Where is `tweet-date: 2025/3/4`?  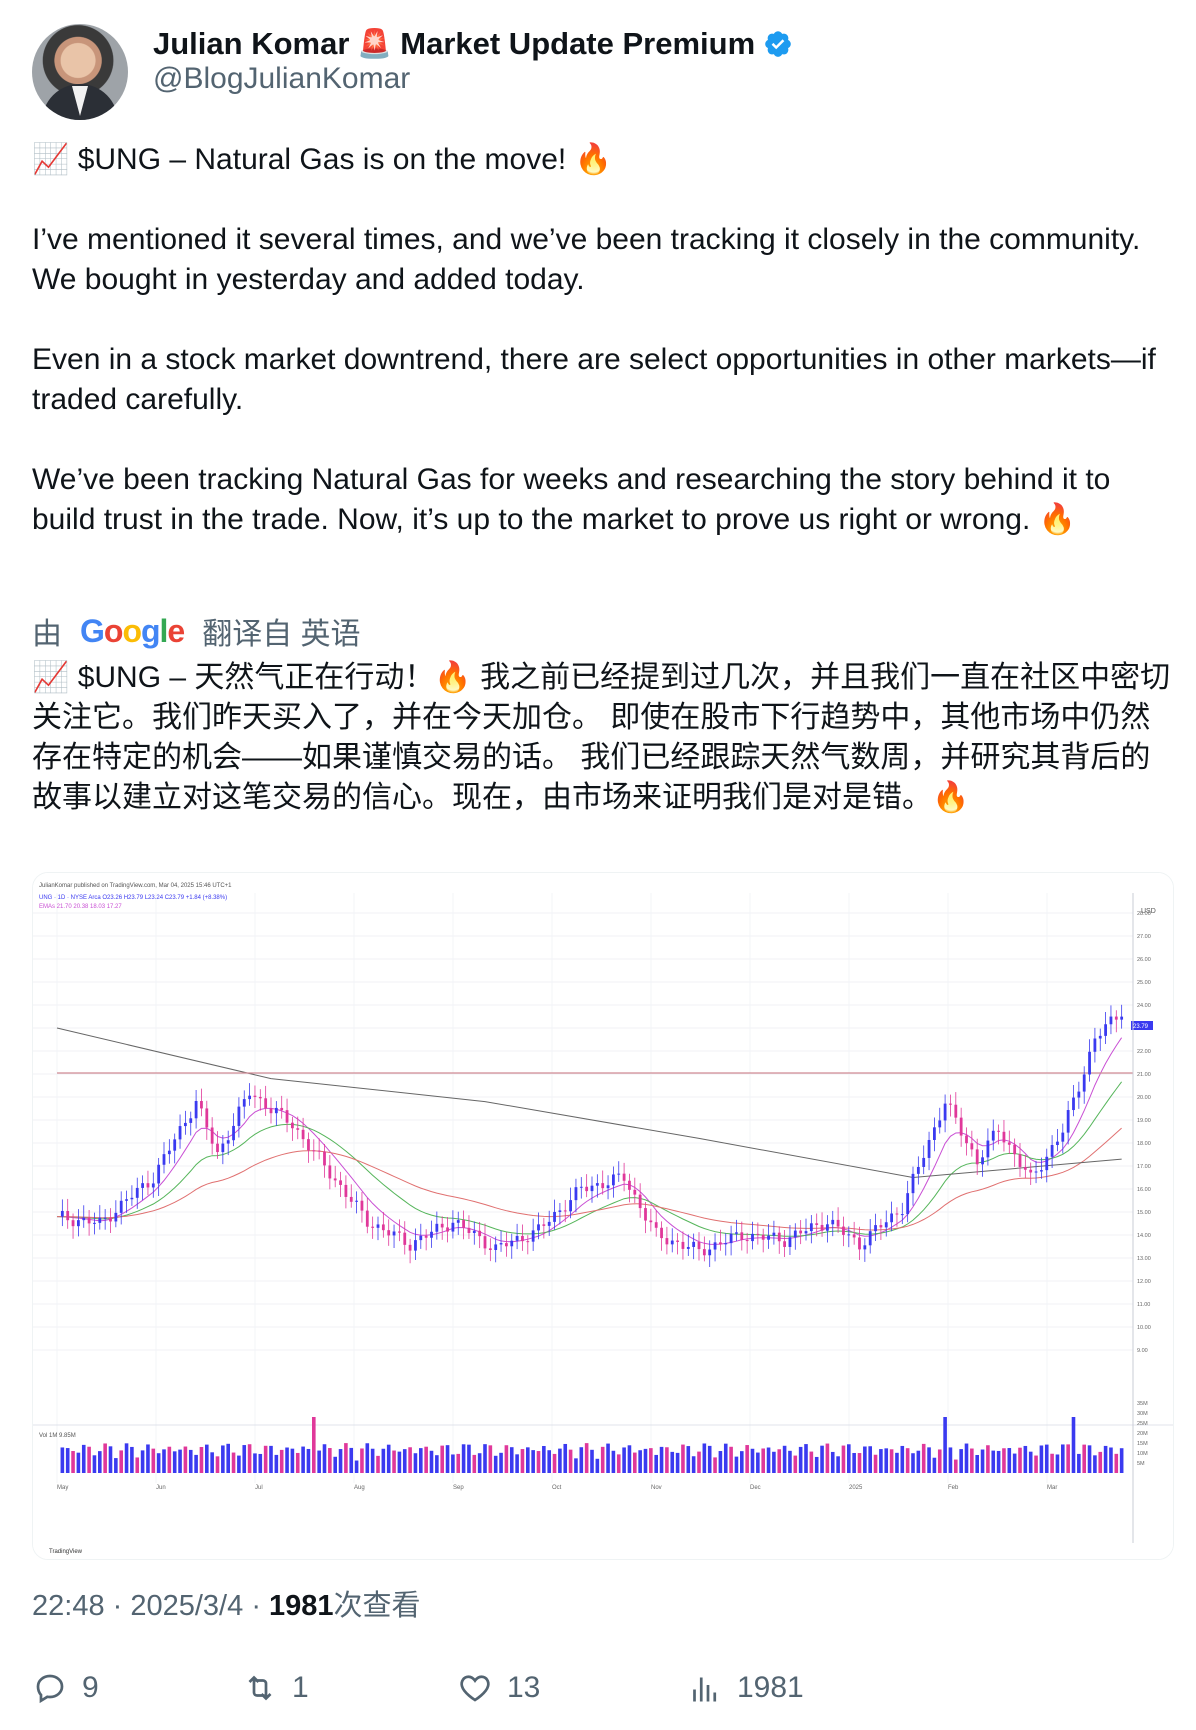 tweet-date: 2025/3/4 is located at coordinates (187, 1606).